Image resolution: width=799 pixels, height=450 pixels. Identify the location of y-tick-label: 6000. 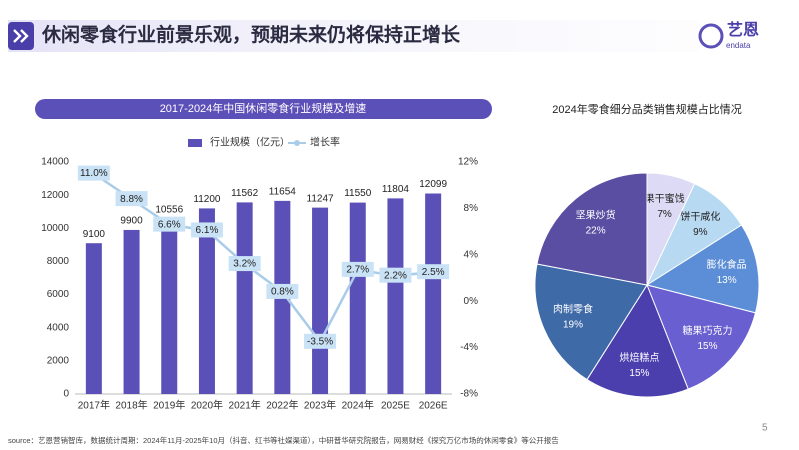
(58, 294).